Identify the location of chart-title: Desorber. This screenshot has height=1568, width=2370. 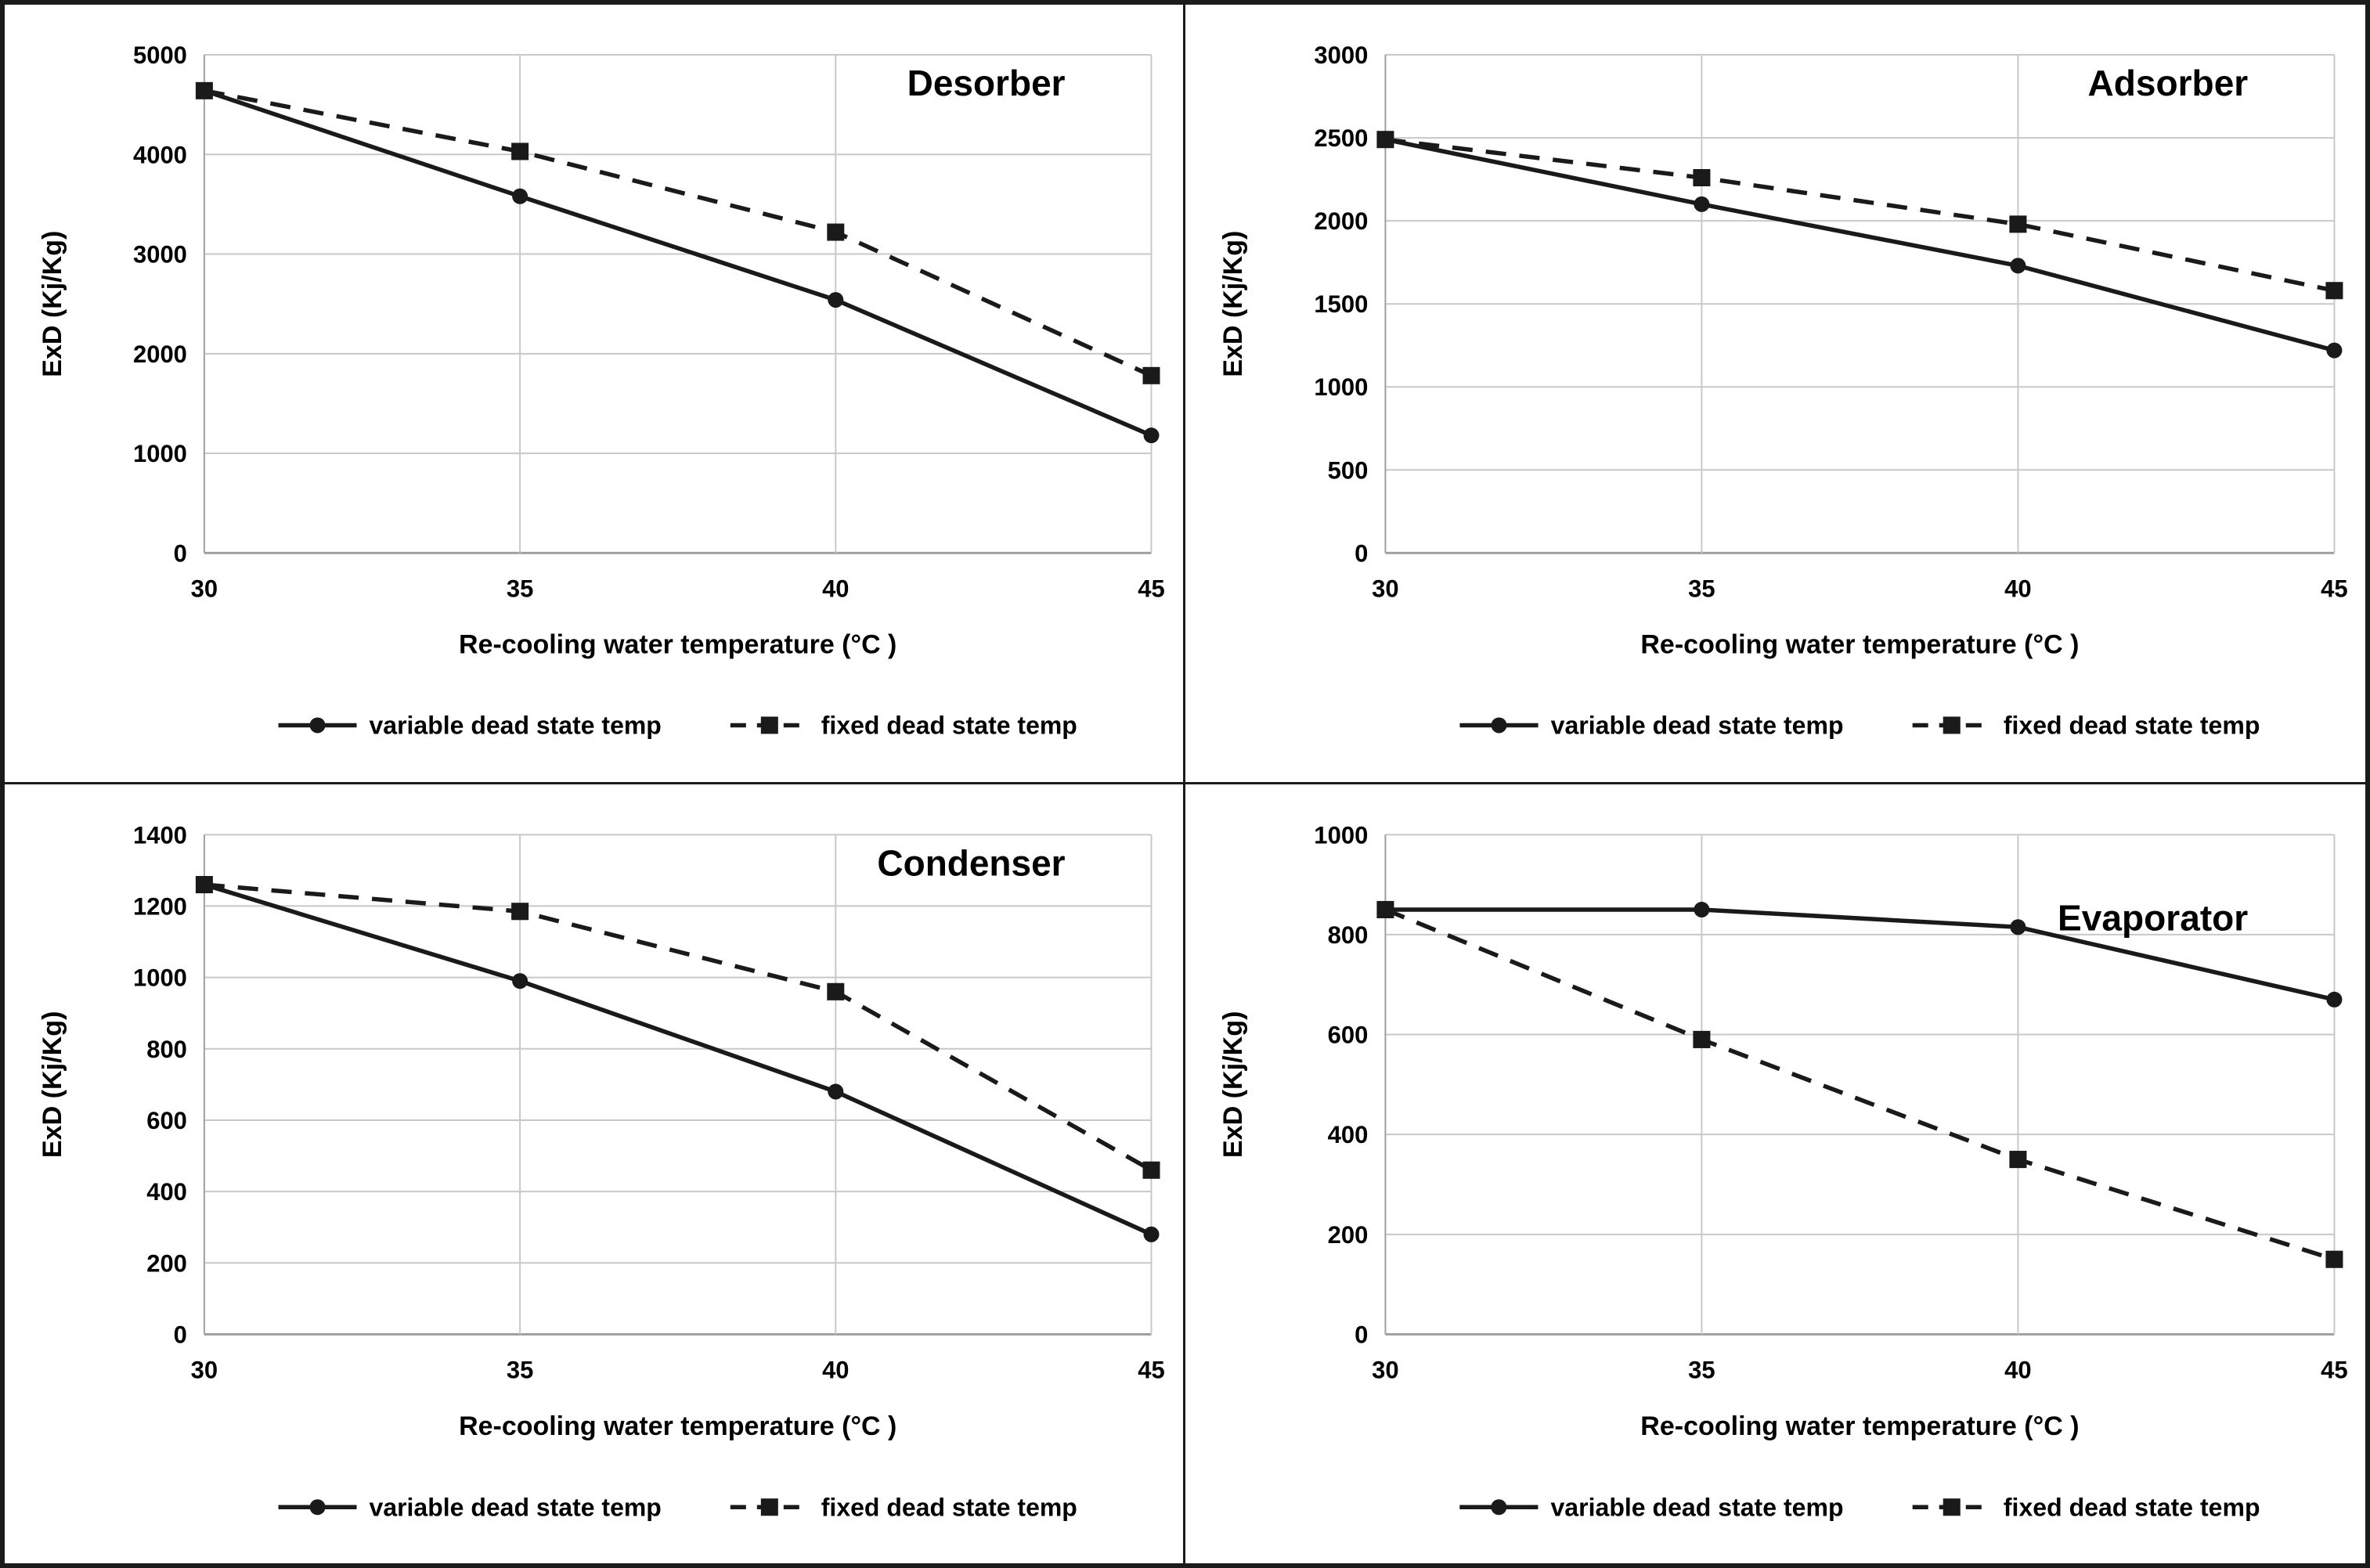
(986, 83).